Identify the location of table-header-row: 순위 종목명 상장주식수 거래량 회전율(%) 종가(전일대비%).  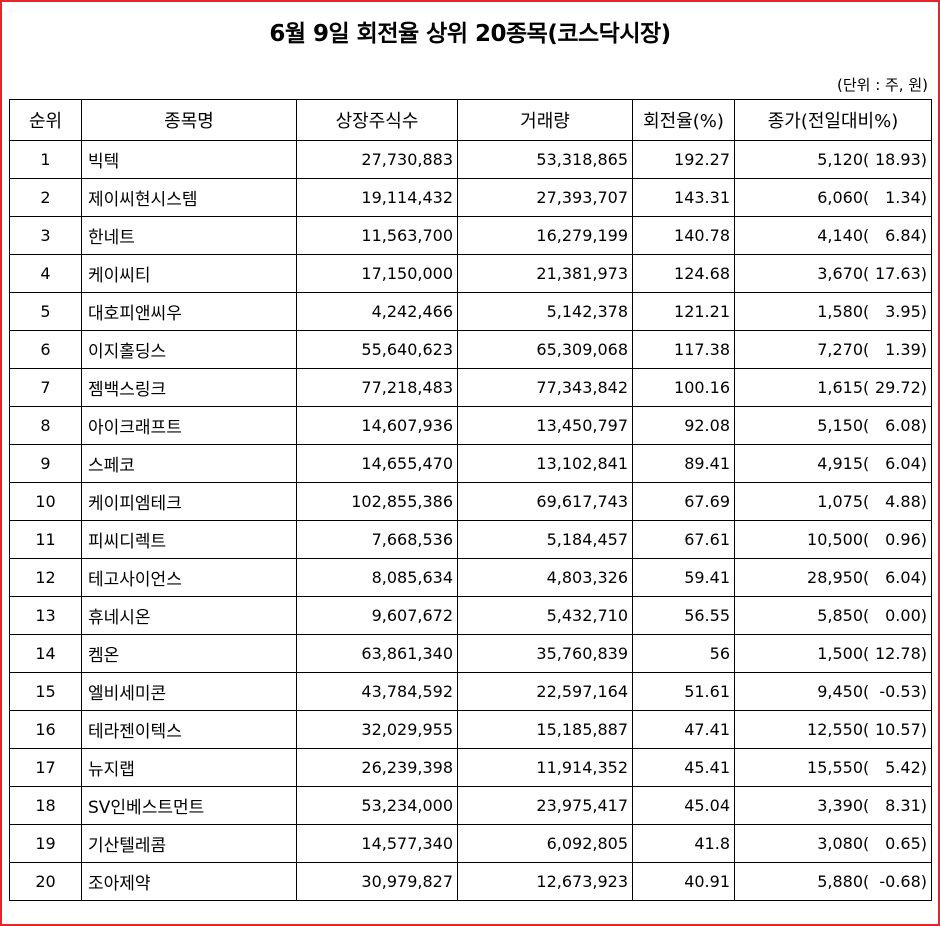
(470, 120).